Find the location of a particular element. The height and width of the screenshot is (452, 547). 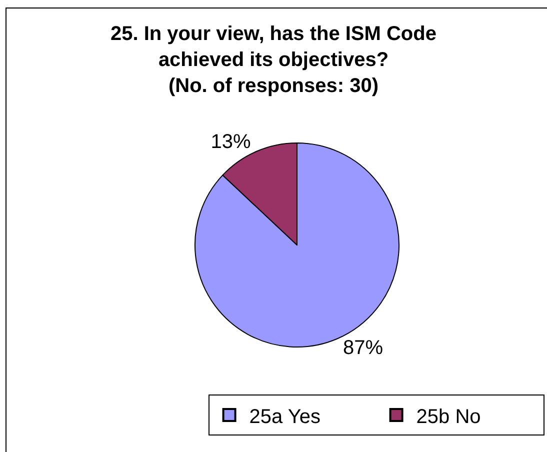

chart-title: 25. In your view, has the ISM Code achieved its objectives? (No. of responses: 30) is located at coordinates (273, 60).